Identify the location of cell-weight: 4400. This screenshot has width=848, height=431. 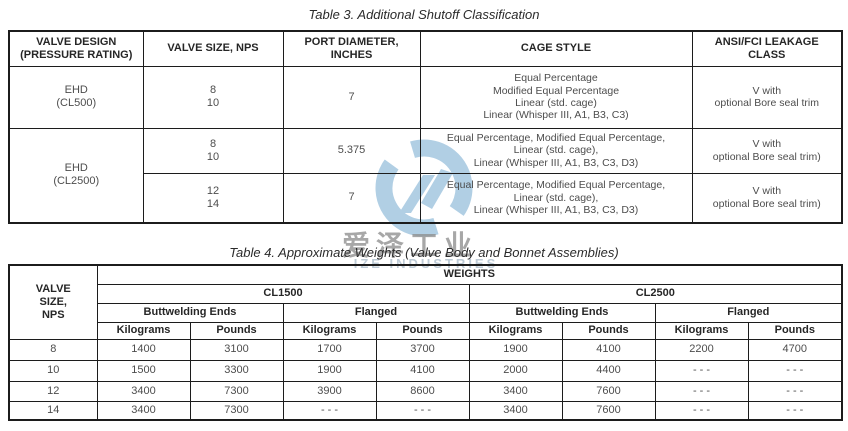
(608, 370).